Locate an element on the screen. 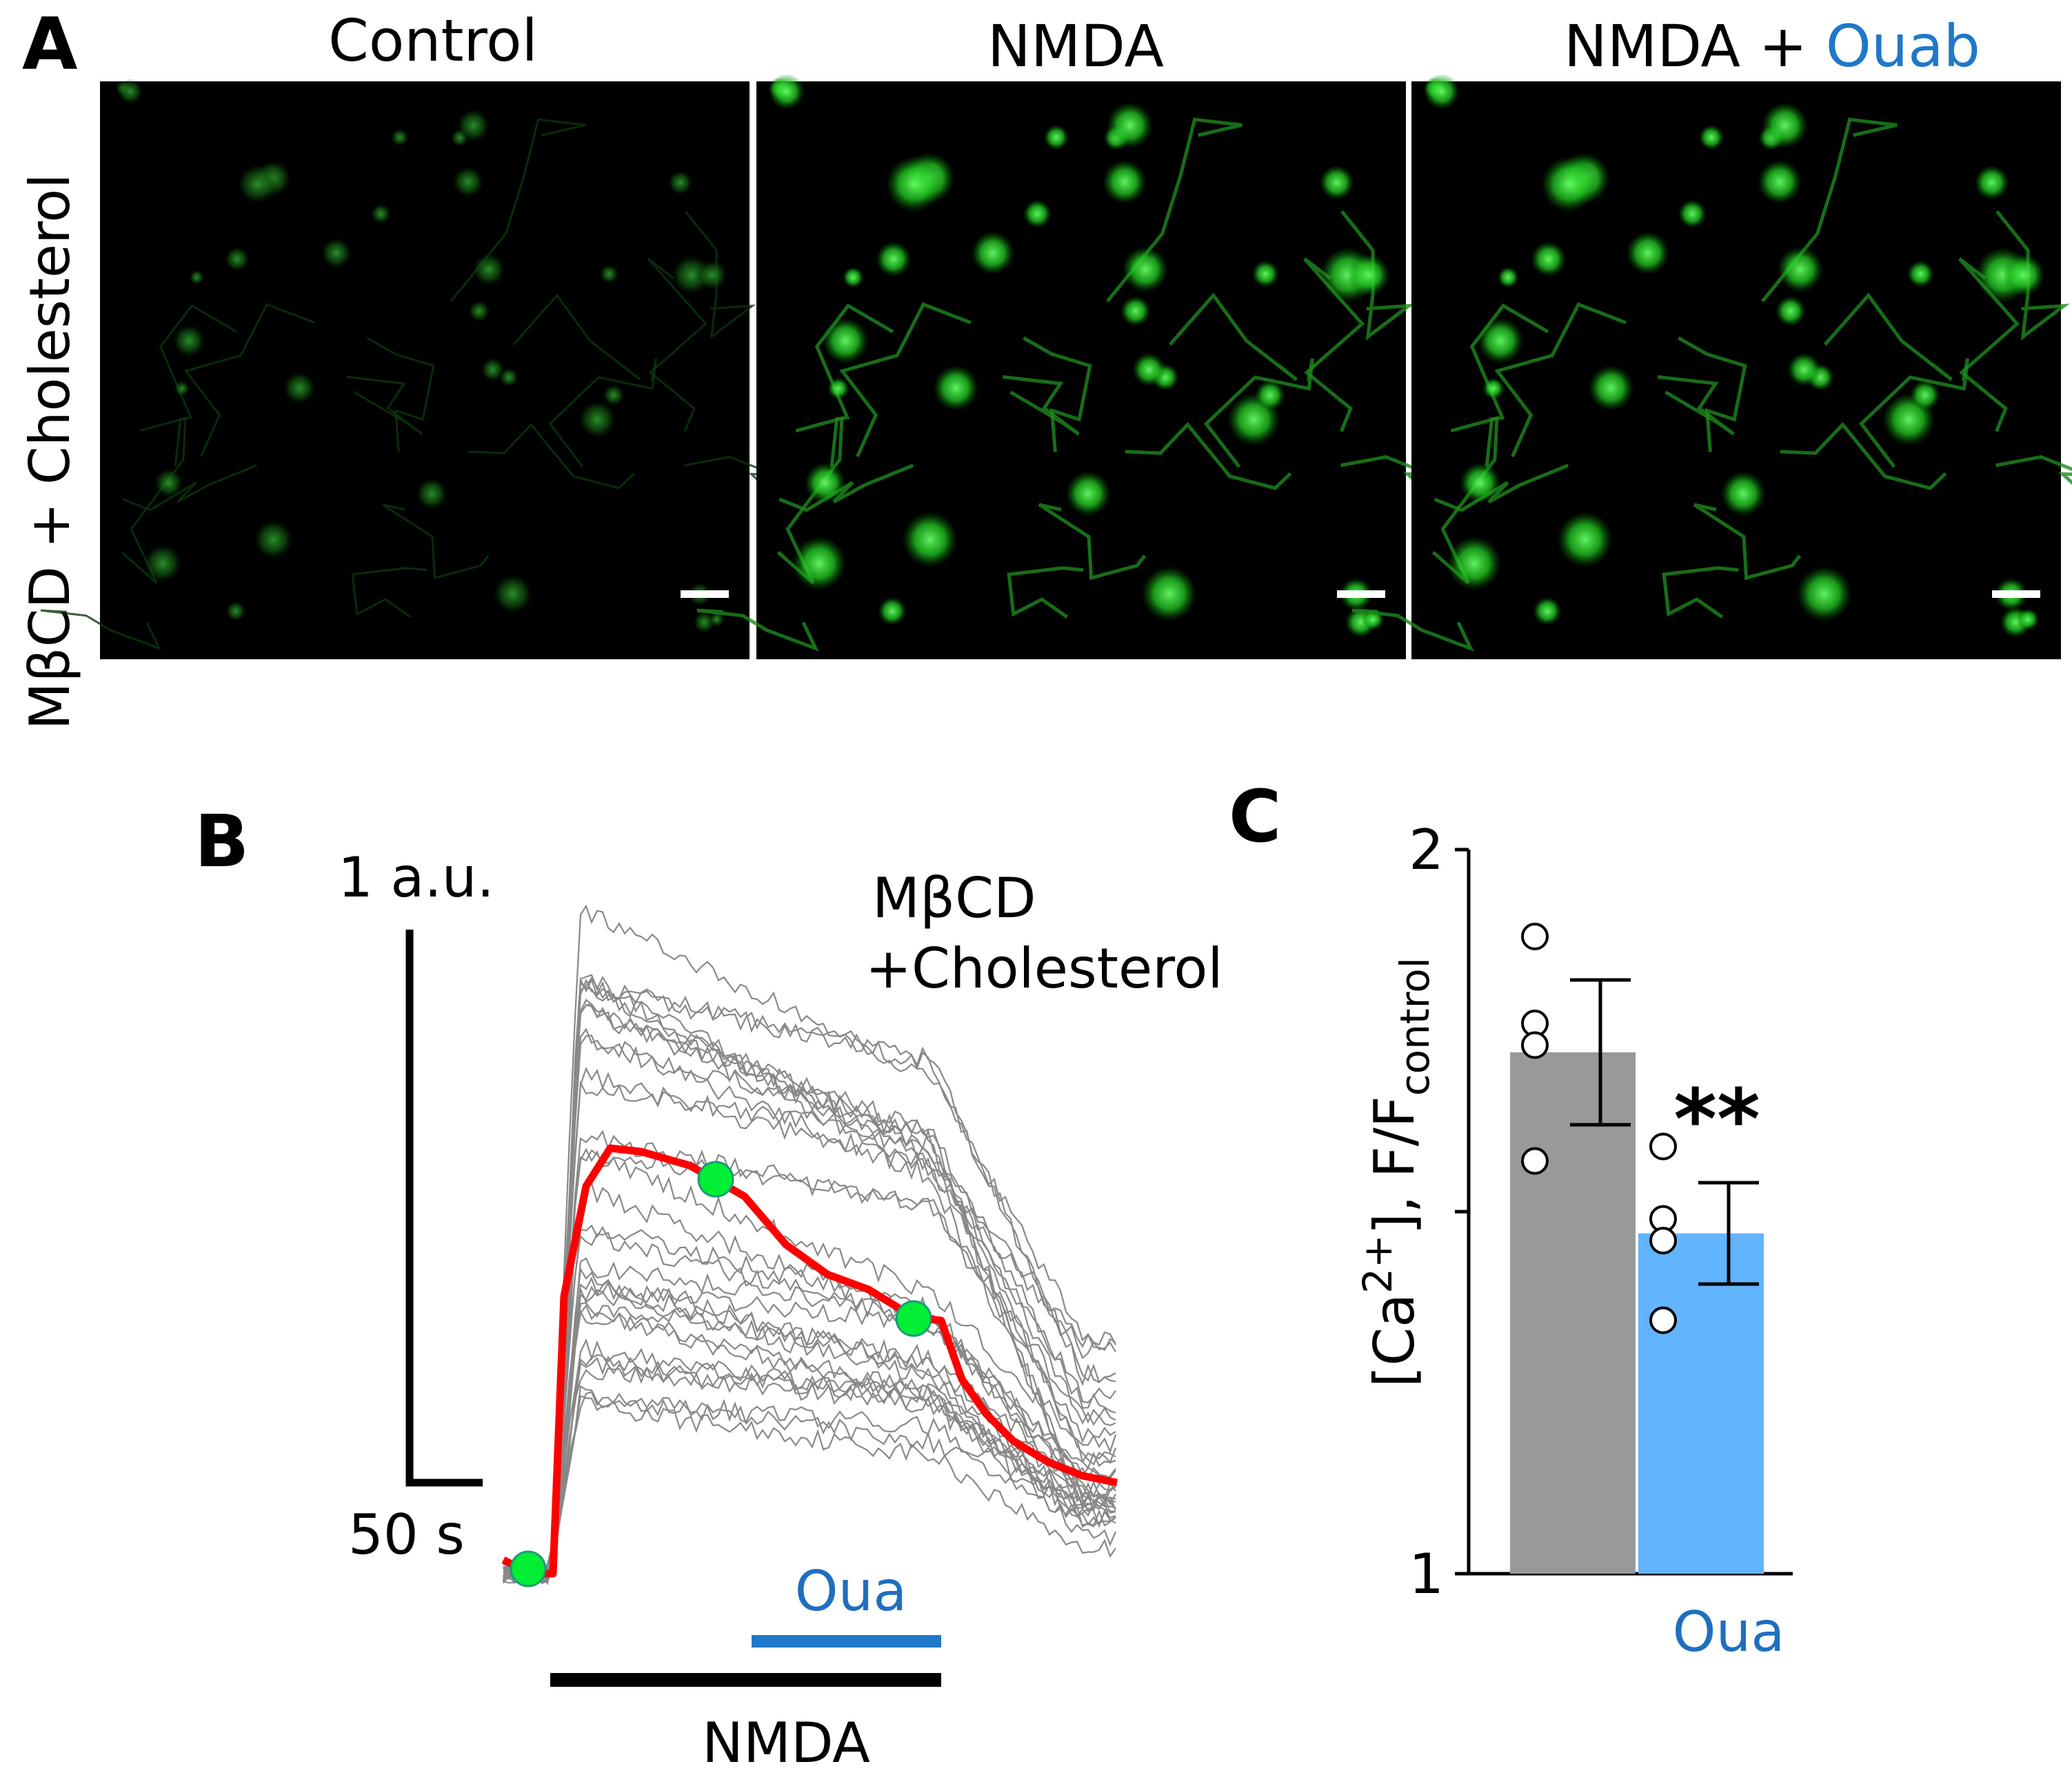 The image size is (2072, 1773). condition-label-line1: MβCD is located at coordinates (954, 898).